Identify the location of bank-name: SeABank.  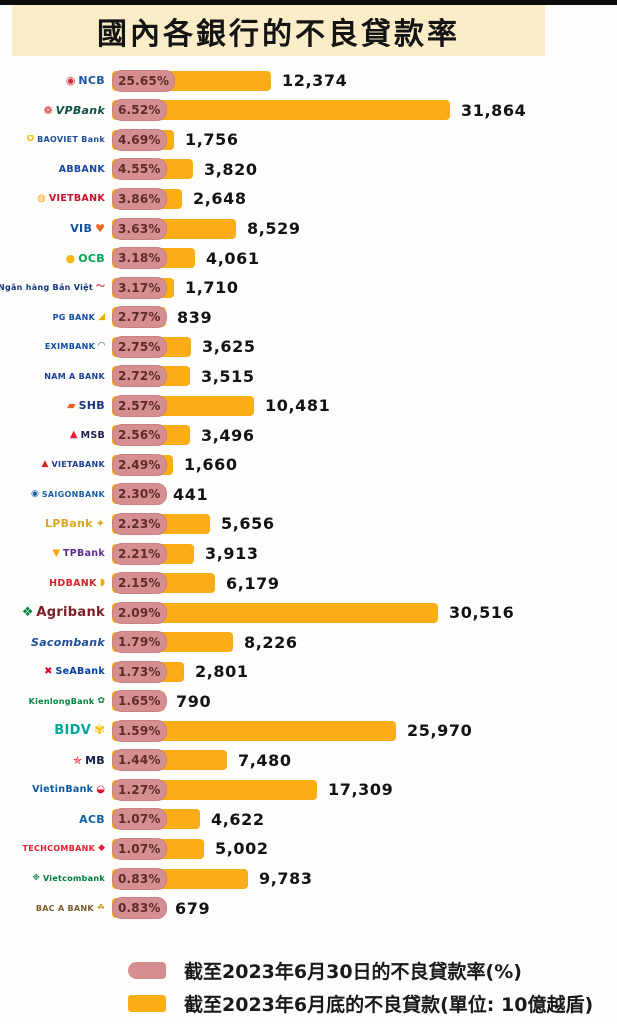
(80, 672).